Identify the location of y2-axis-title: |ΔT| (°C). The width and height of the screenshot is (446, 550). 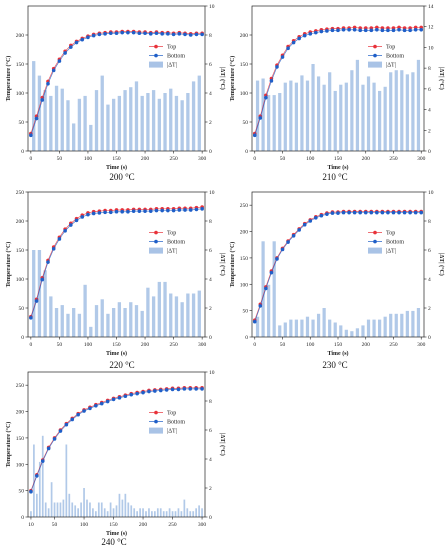
(441, 78).